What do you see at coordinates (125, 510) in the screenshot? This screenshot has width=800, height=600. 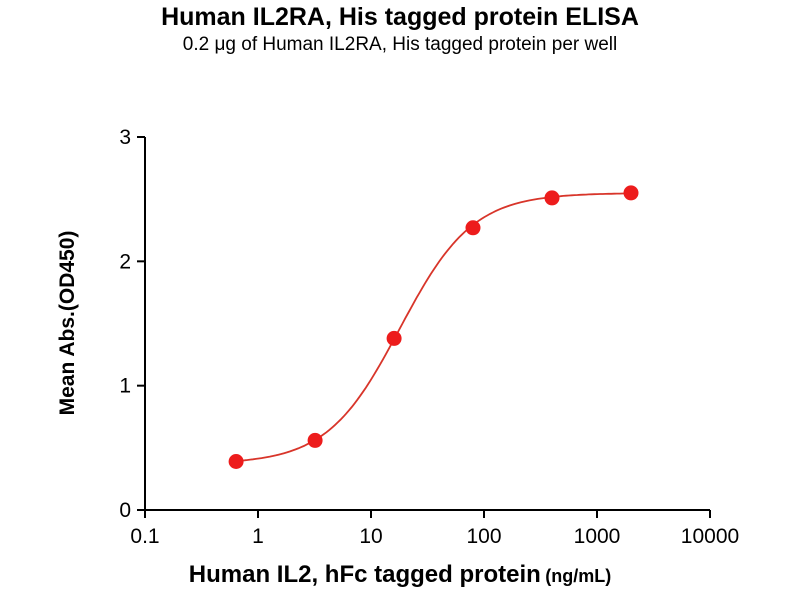 I see `y-tick-label: 0` at bounding box center [125, 510].